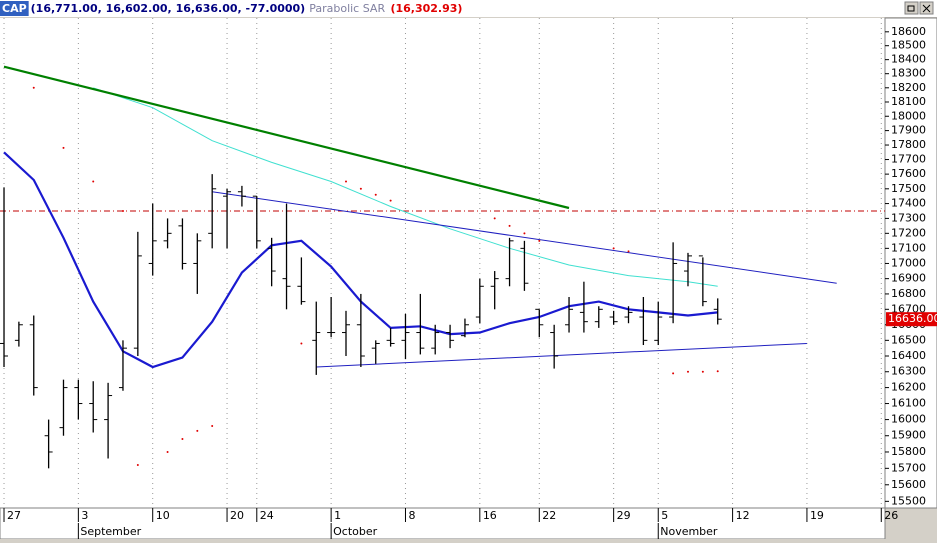  I want to click on x-tick-label: 5, so click(664, 515).